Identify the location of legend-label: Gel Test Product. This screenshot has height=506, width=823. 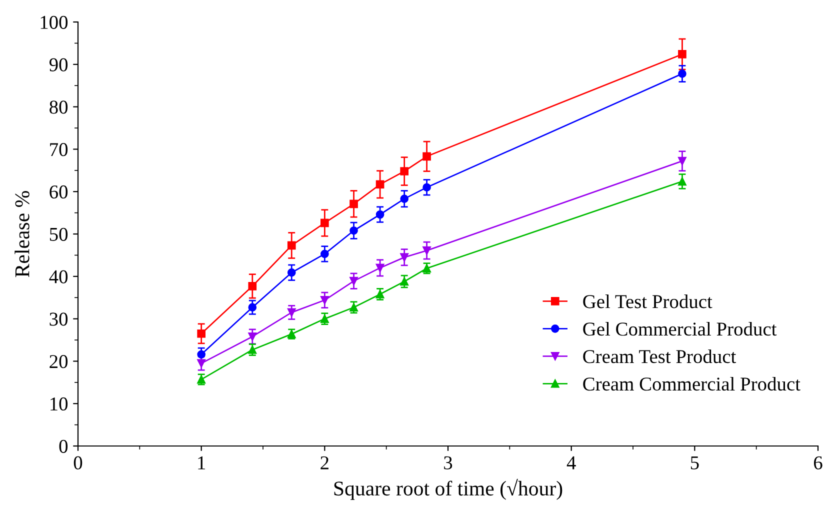
(647, 301).